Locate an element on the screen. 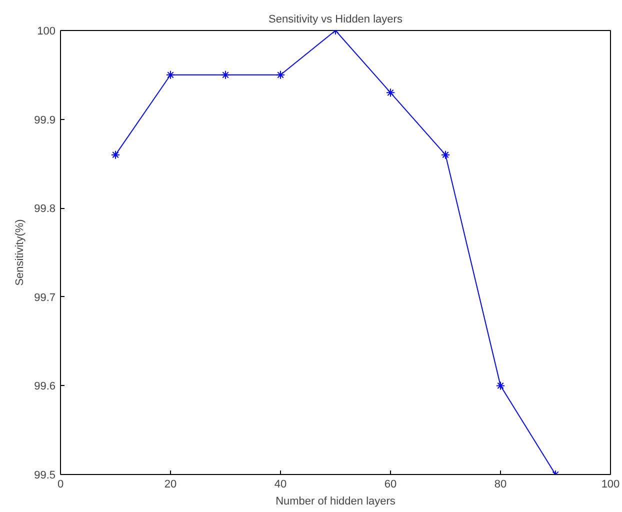 Image resolution: width=622 pixels, height=512 pixels. x-axis-title: Number of hidden layers is located at coordinates (336, 502).